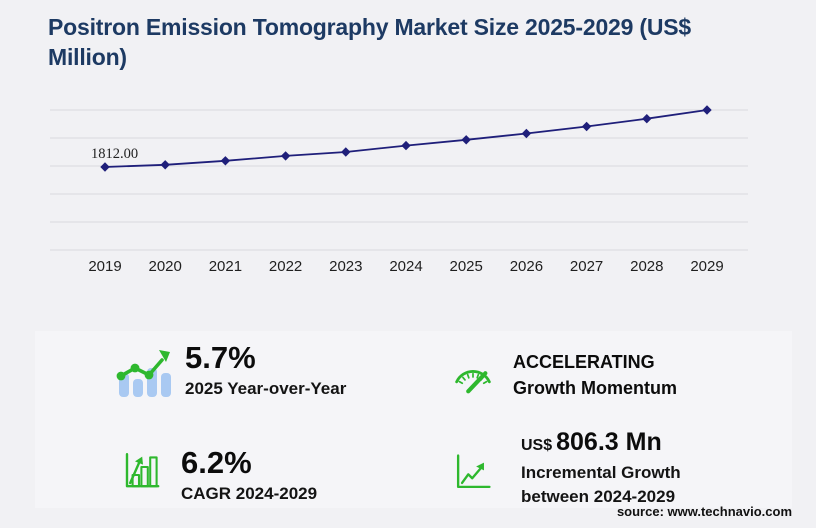 The width and height of the screenshot is (816, 528). I want to click on stat-yoy: 5.7% 2025 Year-over-Year, so click(266, 369).